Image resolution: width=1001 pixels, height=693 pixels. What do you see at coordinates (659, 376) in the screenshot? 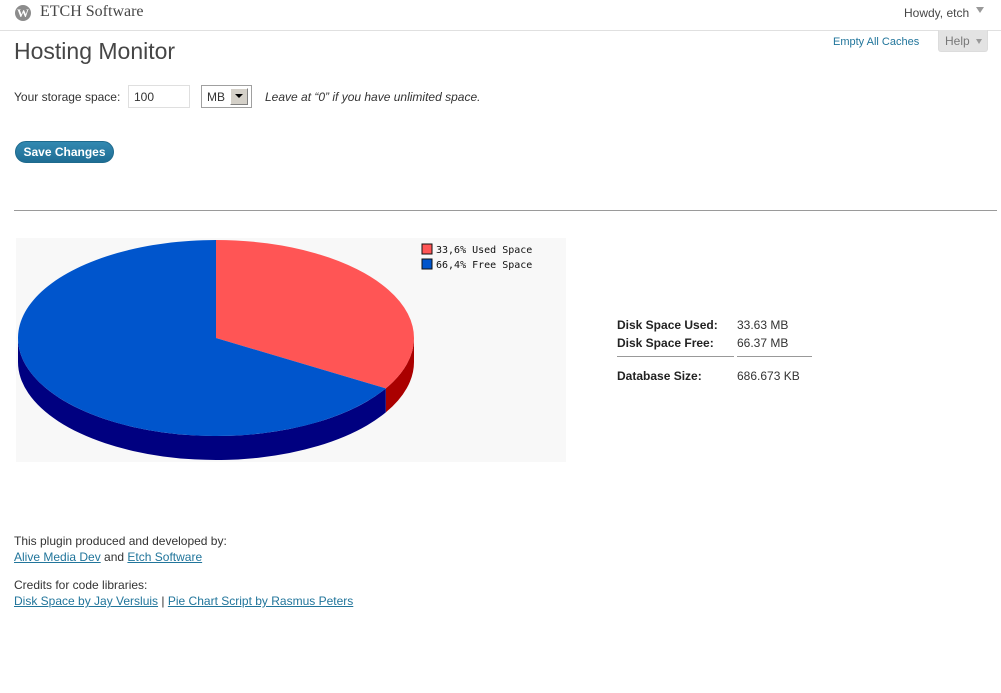
I see `database-size-label: Database Size:` at bounding box center [659, 376].